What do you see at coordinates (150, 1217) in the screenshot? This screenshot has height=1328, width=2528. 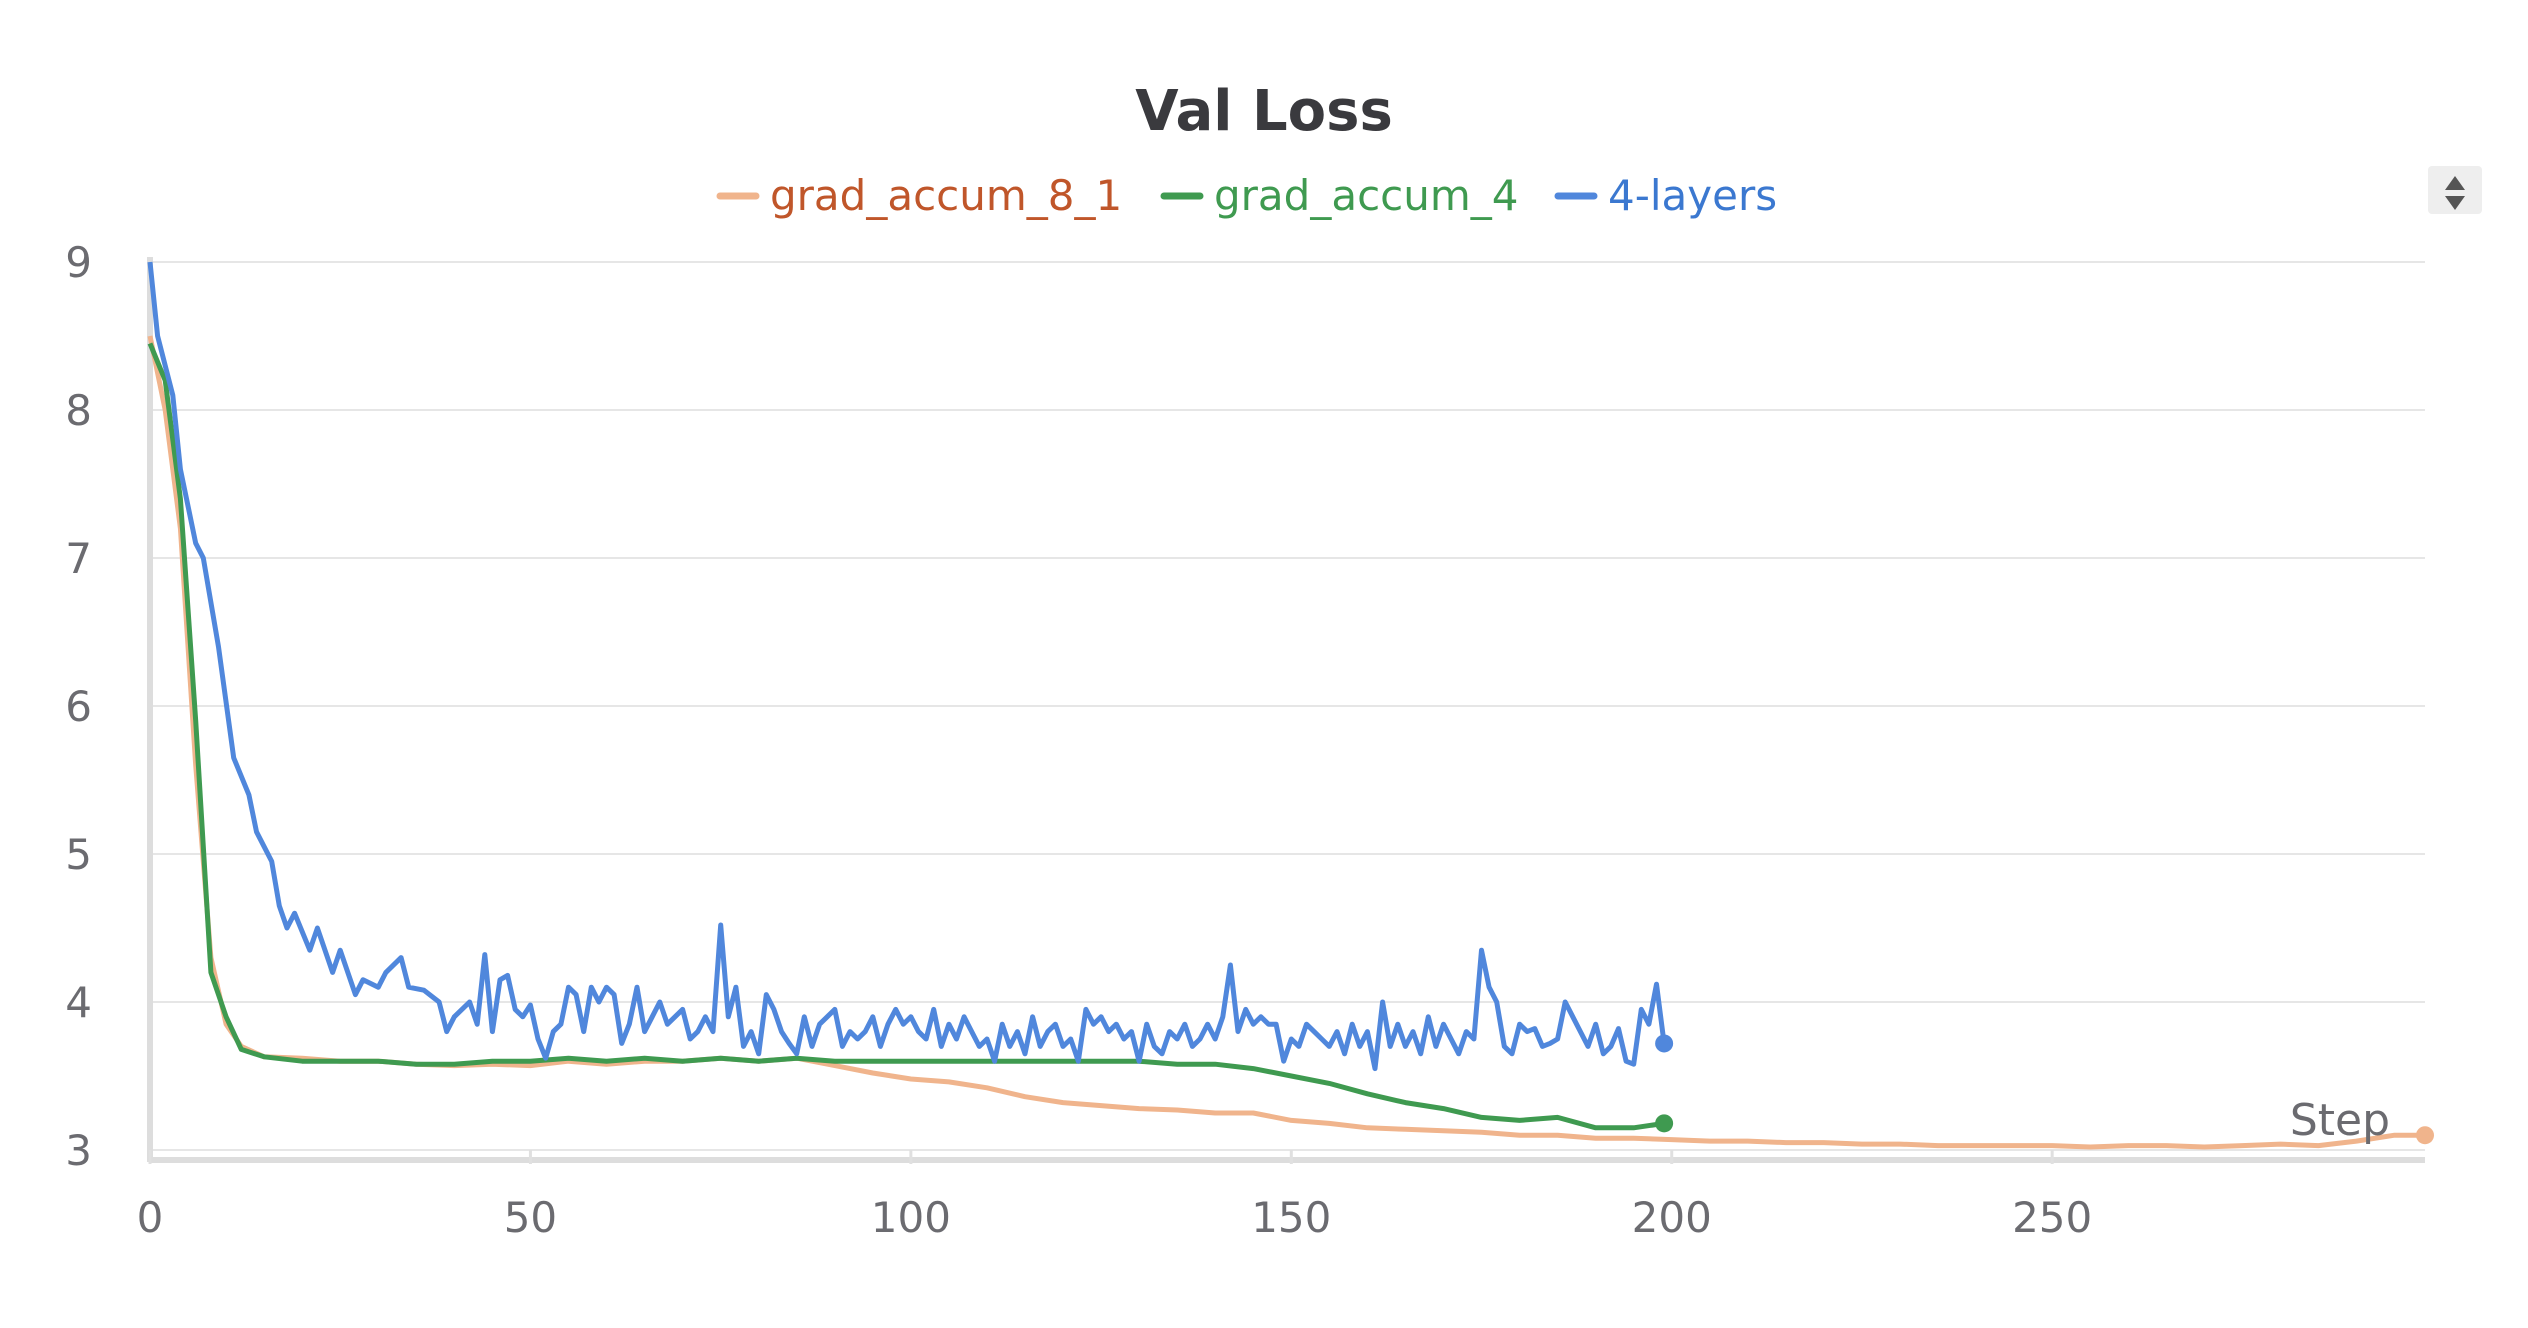 I see `x-tick-label: 0` at bounding box center [150, 1217].